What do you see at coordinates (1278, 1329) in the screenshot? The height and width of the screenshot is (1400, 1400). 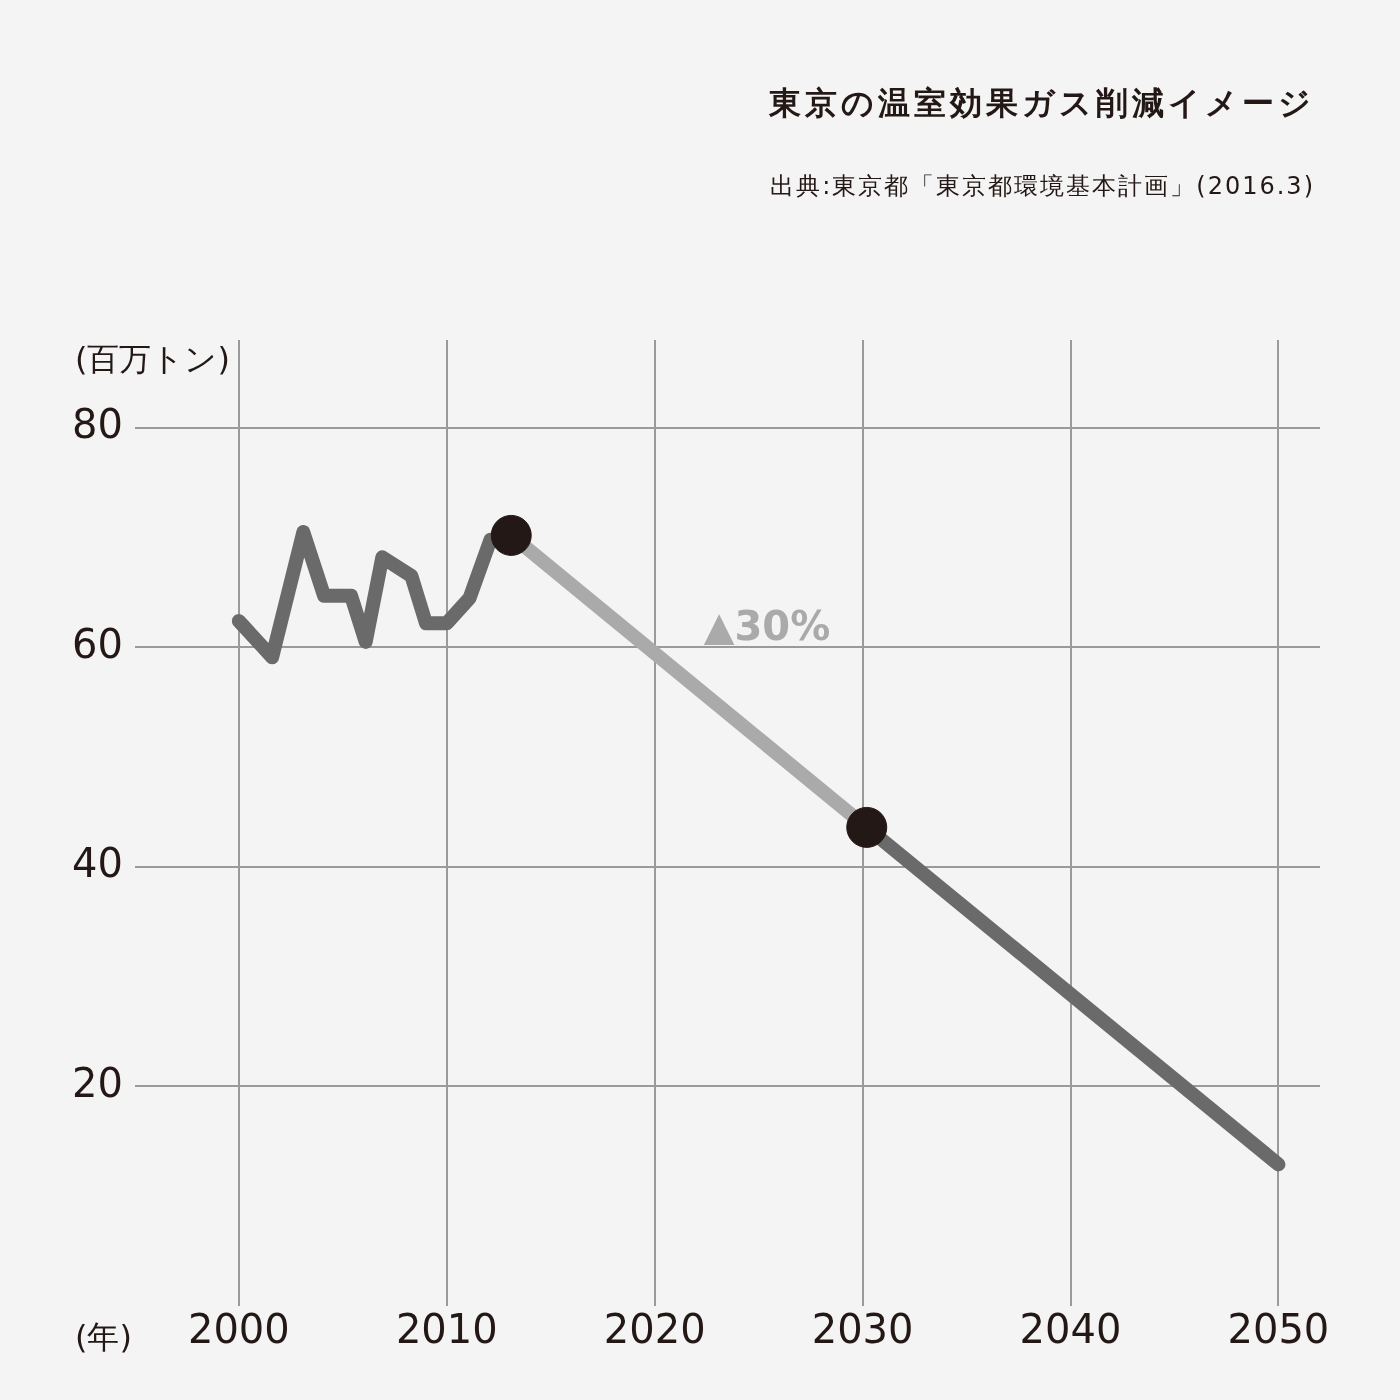 I see `x-tick-label: 2050` at bounding box center [1278, 1329].